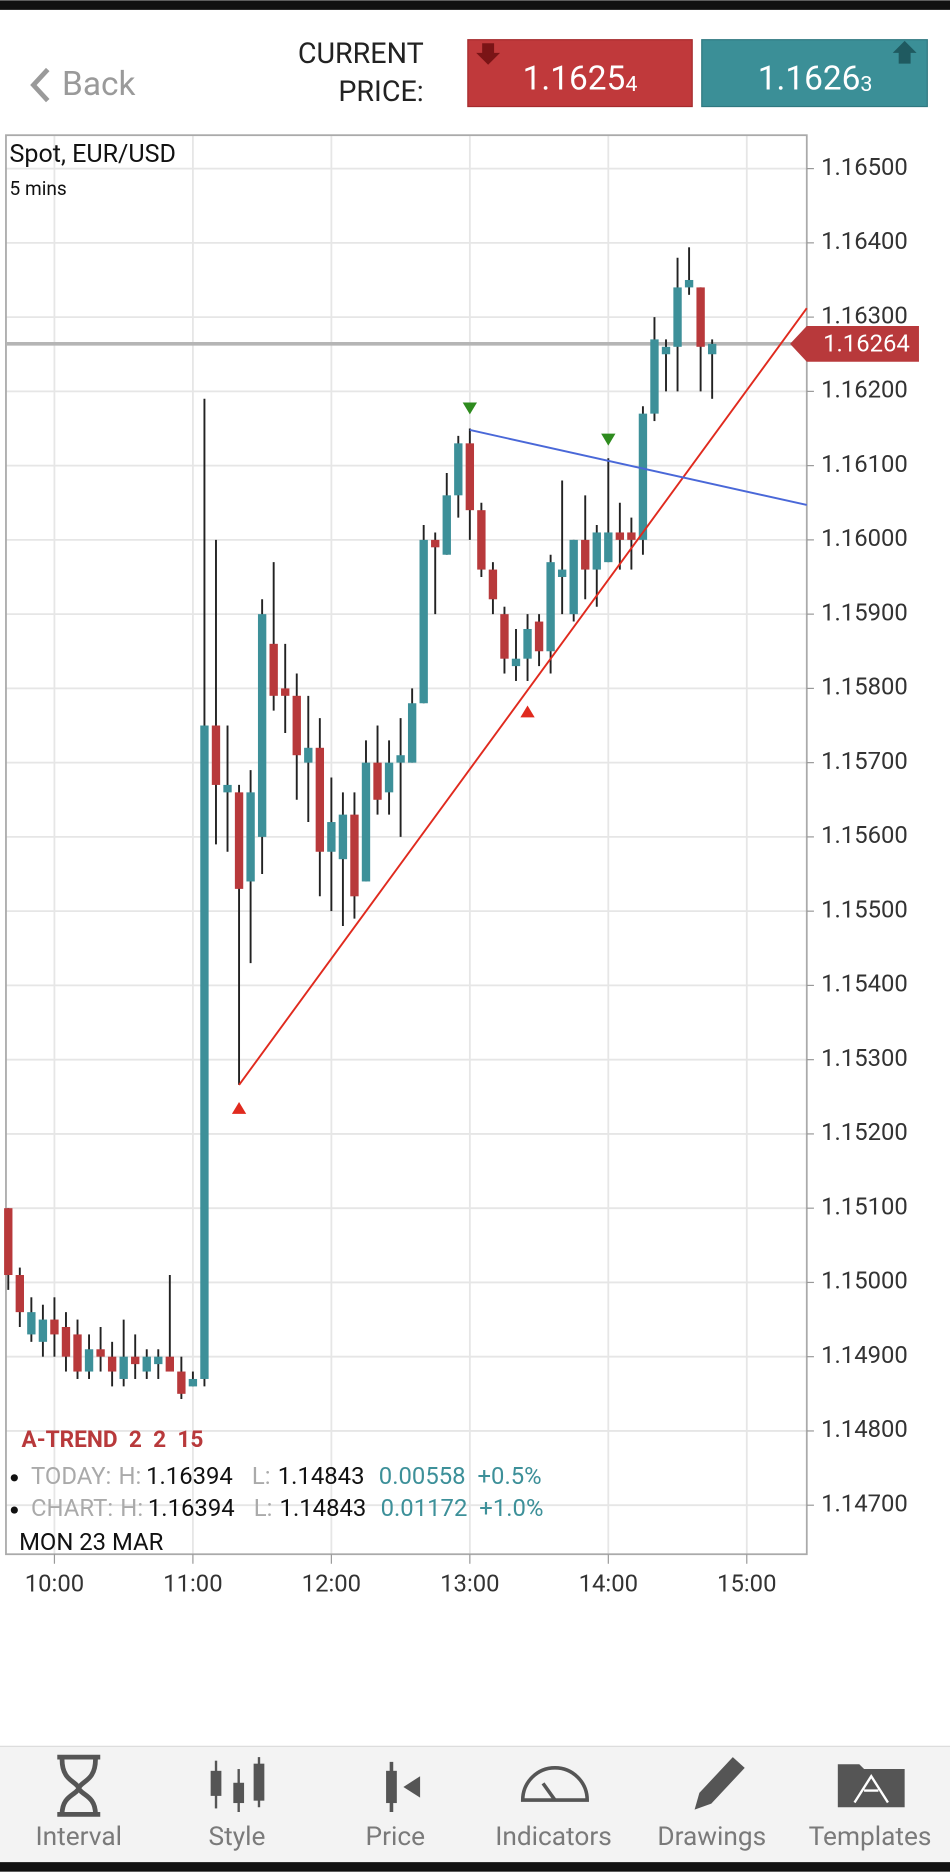 The image size is (950, 1872). Describe the element at coordinates (38, 188) in the screenshot. I see `chart-subtitle: 5 mins` at that location.